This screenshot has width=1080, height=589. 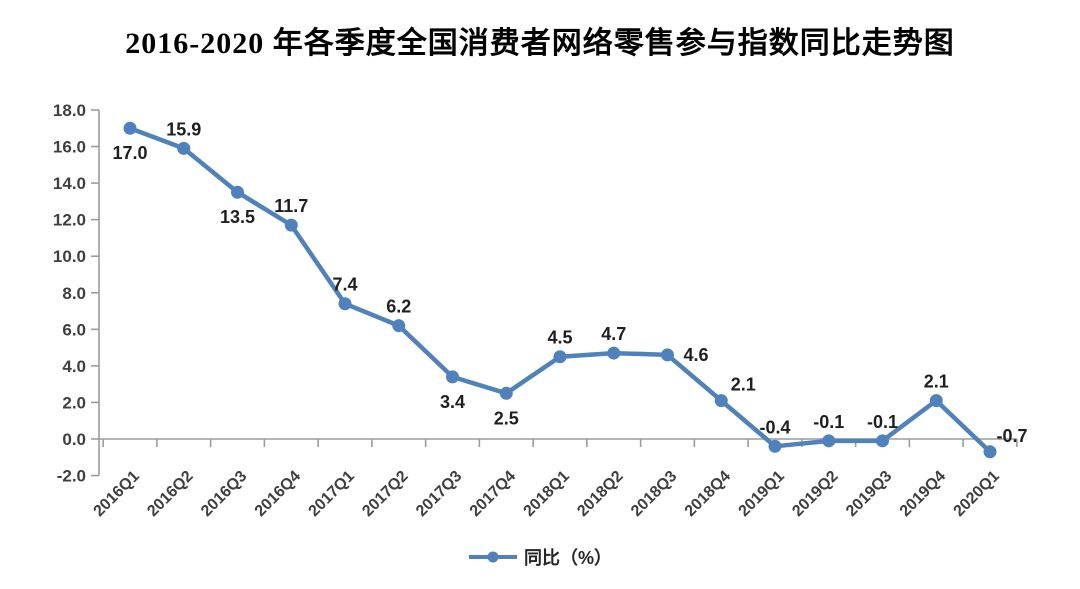 I want to click on x-tick-label: 2018Q1, so click(x=547, y=494).